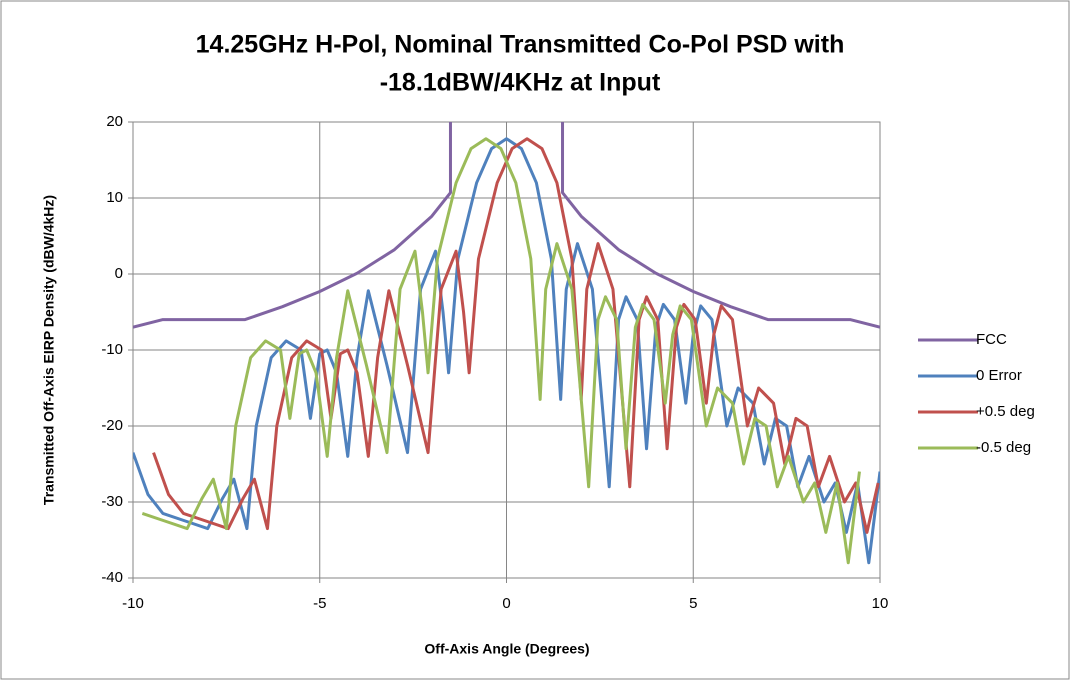  I want to click on y-tick-label: -10, so click(112, 349).